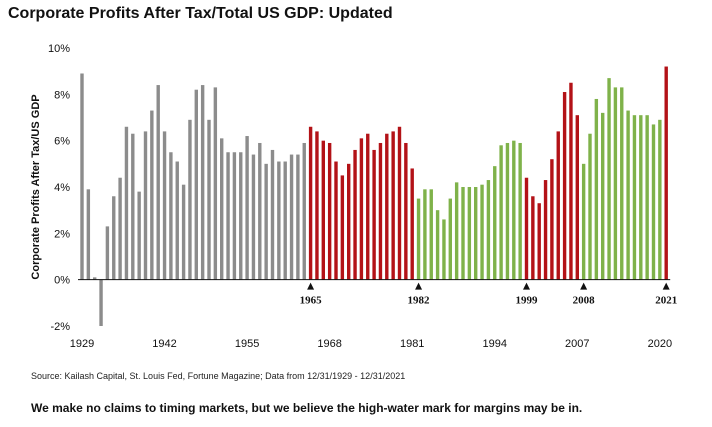  What do you see at coordinates (272, 214) in the screenshot?
I see `bar-1959` at bounding box center [272, 214].